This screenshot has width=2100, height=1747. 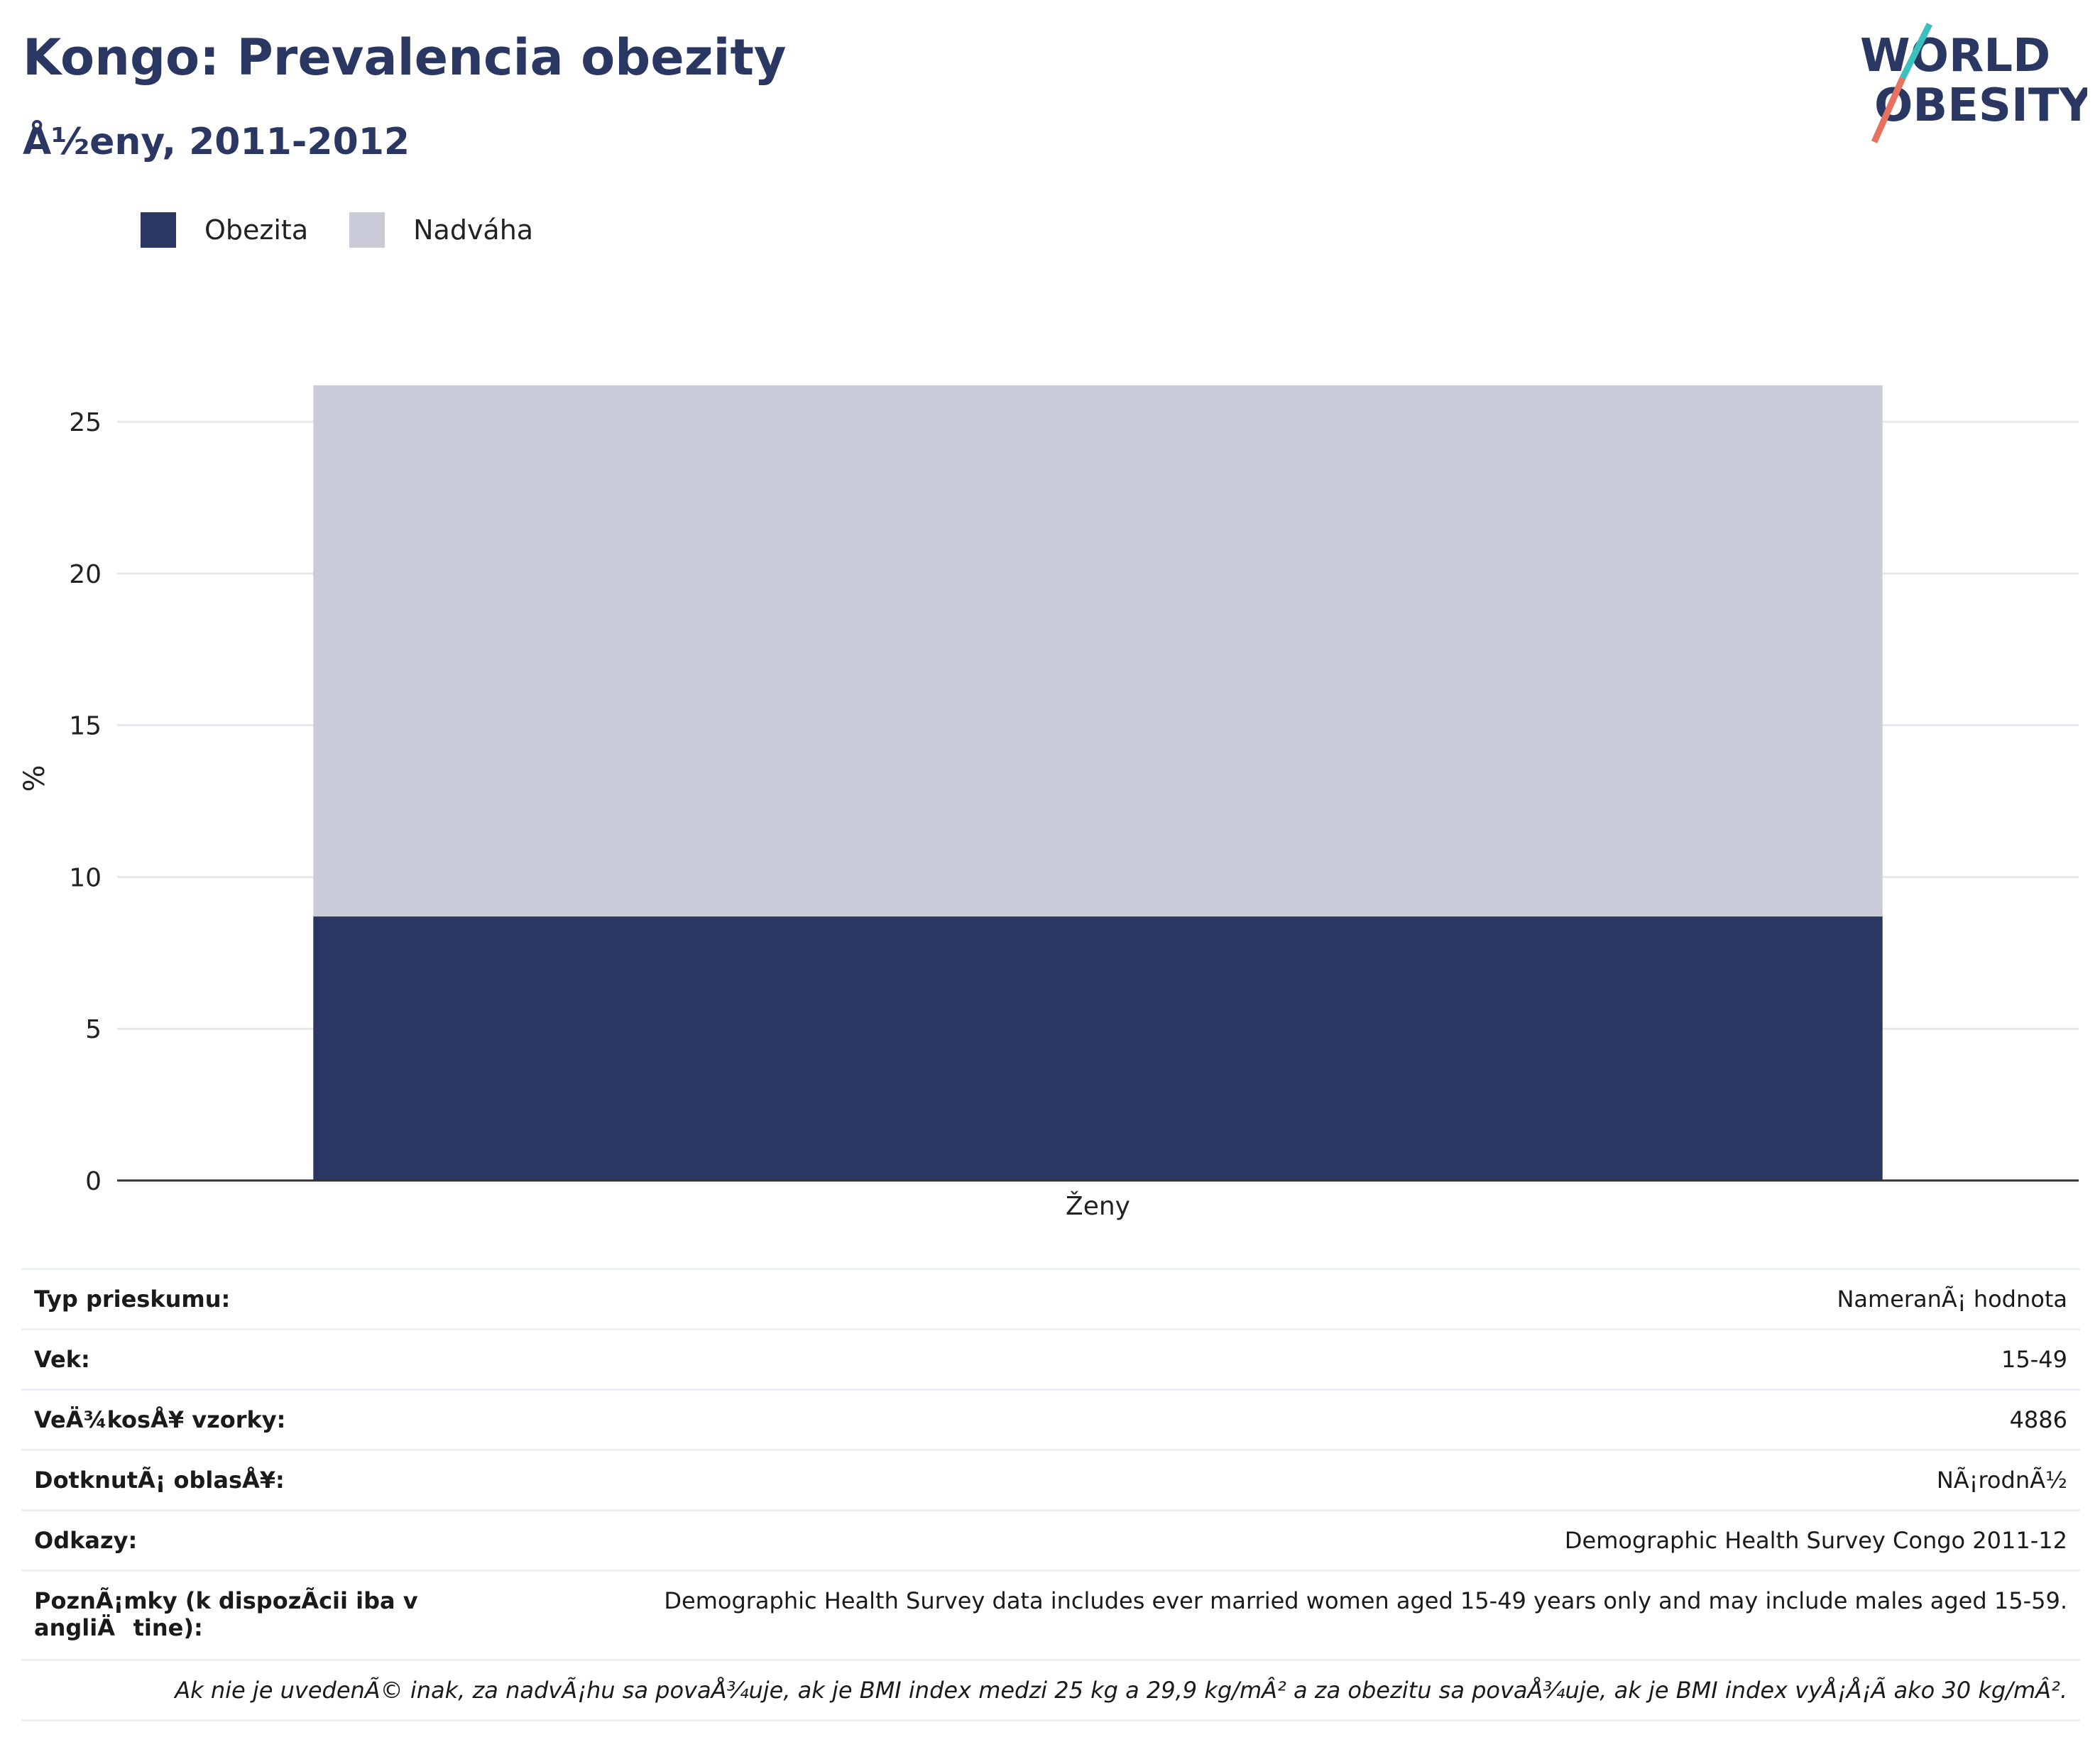 I want to click on chart-legend: Obezita Nadváha, so click(x=357, y=230).